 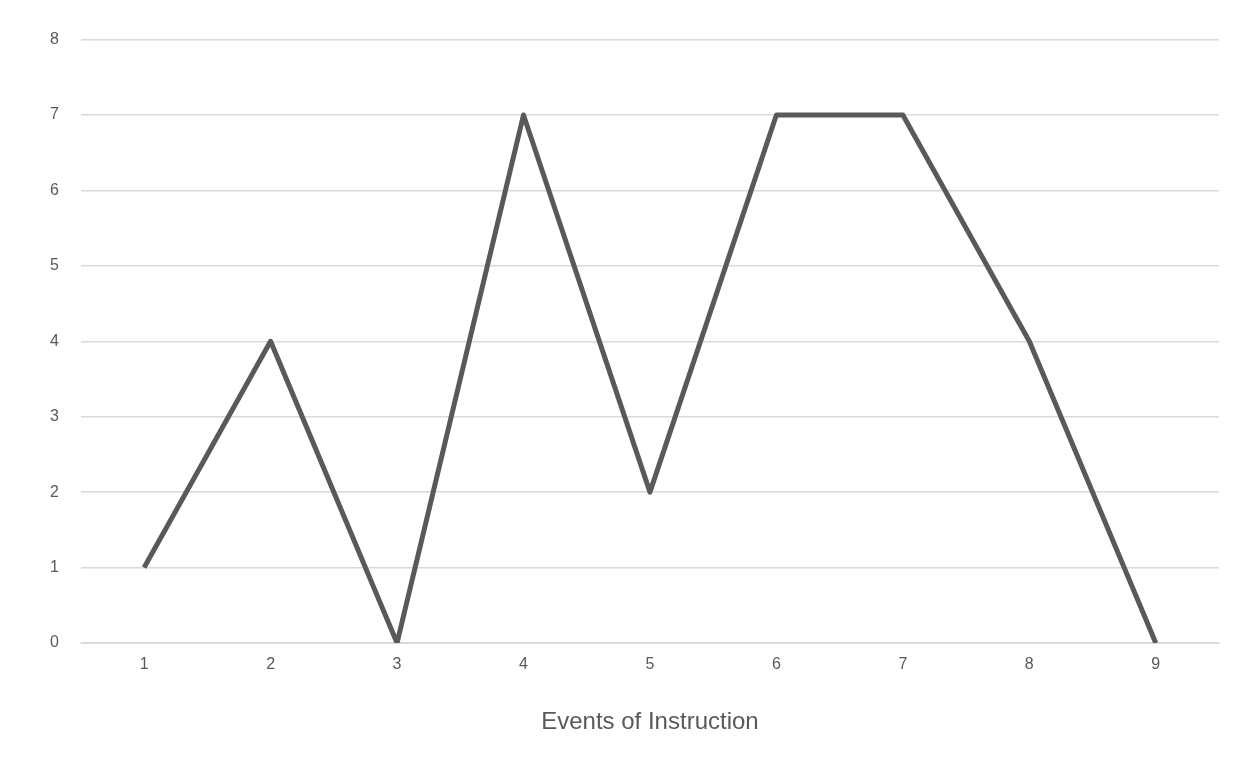 What do you see at coordinates (54, 566) in the screenshot?
I see `y-tick-label: 1` at bounding box center [54, 566].